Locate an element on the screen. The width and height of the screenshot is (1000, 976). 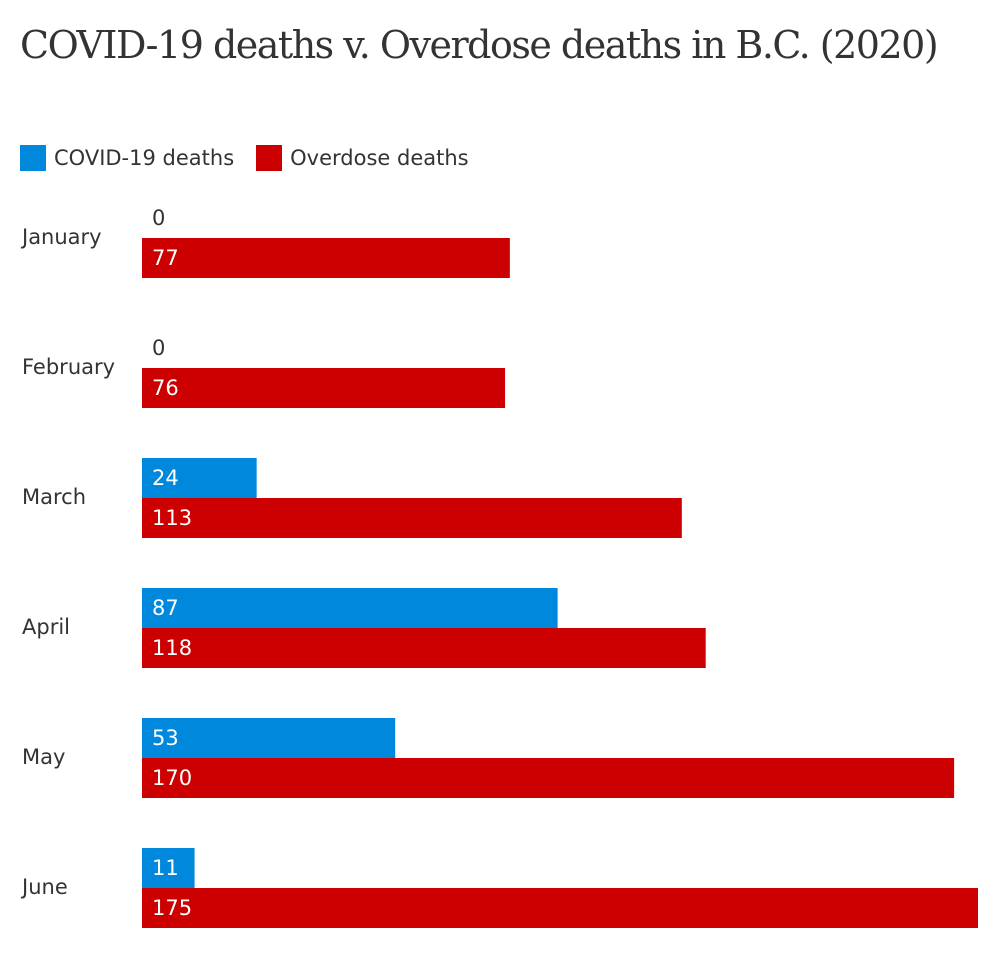
bar-overdose-june is located at coordinates (560, 908).